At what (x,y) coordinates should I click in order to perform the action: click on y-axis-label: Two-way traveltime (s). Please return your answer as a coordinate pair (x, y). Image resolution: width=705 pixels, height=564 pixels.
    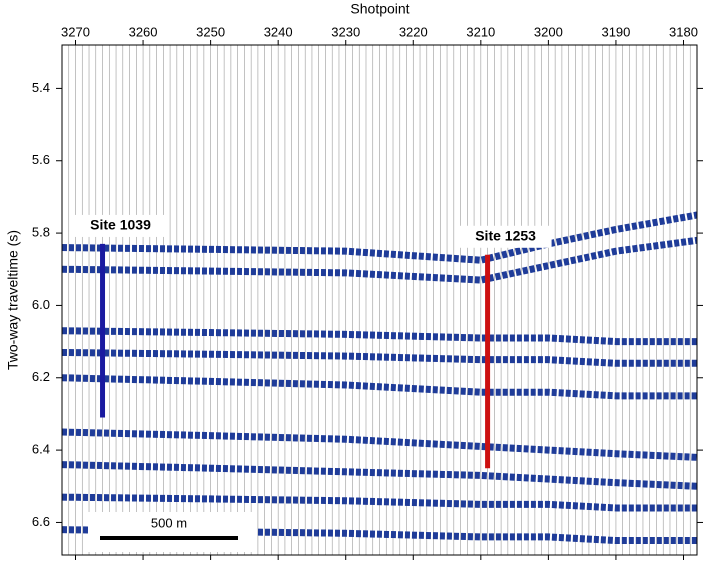
    Looking at the image, I should click on (13, 300).